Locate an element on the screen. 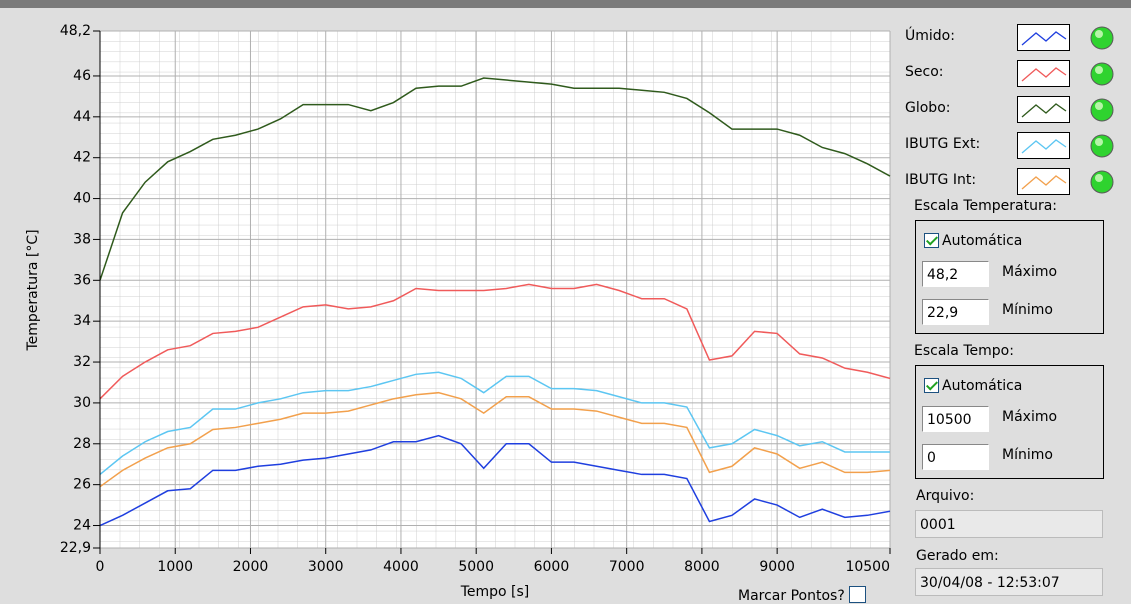 This screenshot has width=1131, height=604. temp-scale-group: Automática 48,2 Máximo 22,9 Mínimo is located at coordinates (1009, 277).